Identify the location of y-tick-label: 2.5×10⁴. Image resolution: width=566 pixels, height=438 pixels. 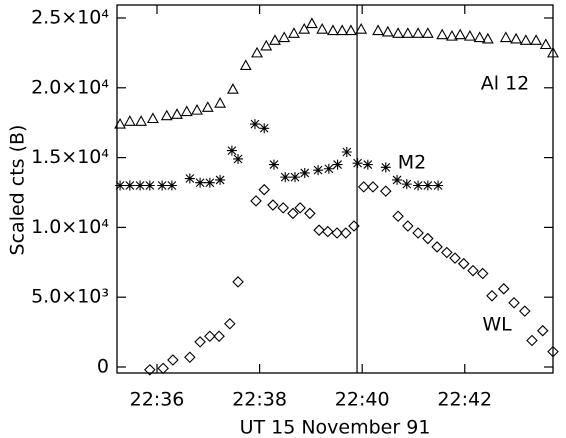
(70, 17).